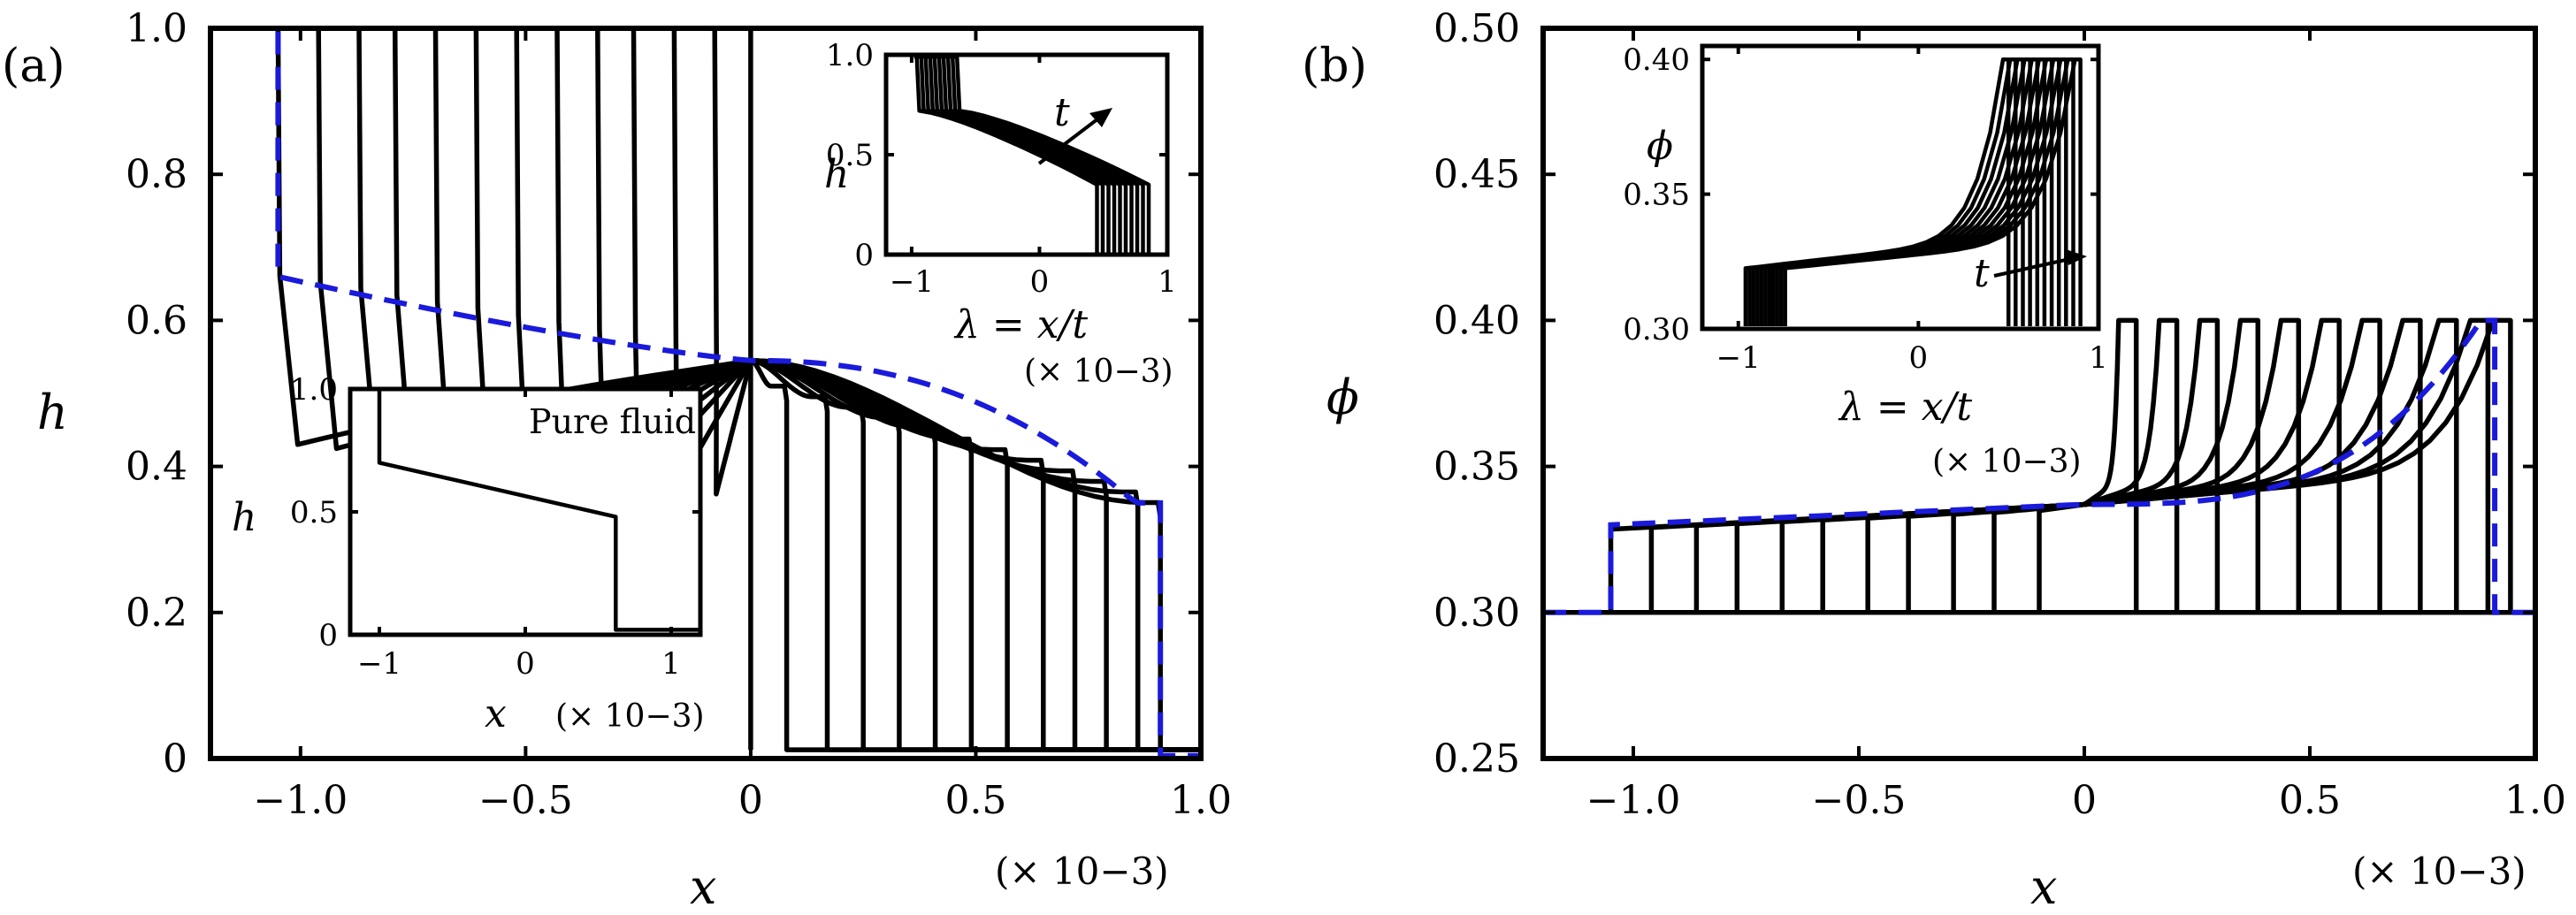 The height and width of the screenshot is (915, 2576). Describe the element at coordinates (1633, 800) in the screenshot. I see `panel-b-x-tick-label: −1.0` at that location.